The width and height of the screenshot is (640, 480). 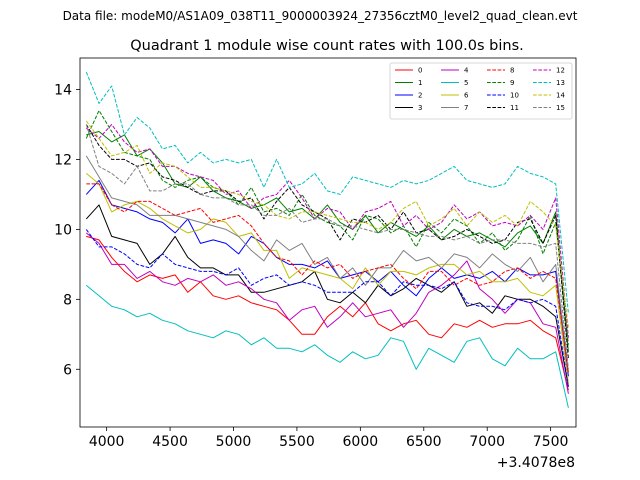 What do you see at coordinates (514, 108) in the screenshot?
I see `legend-label-11: 11` at bounding box center [514, 108].